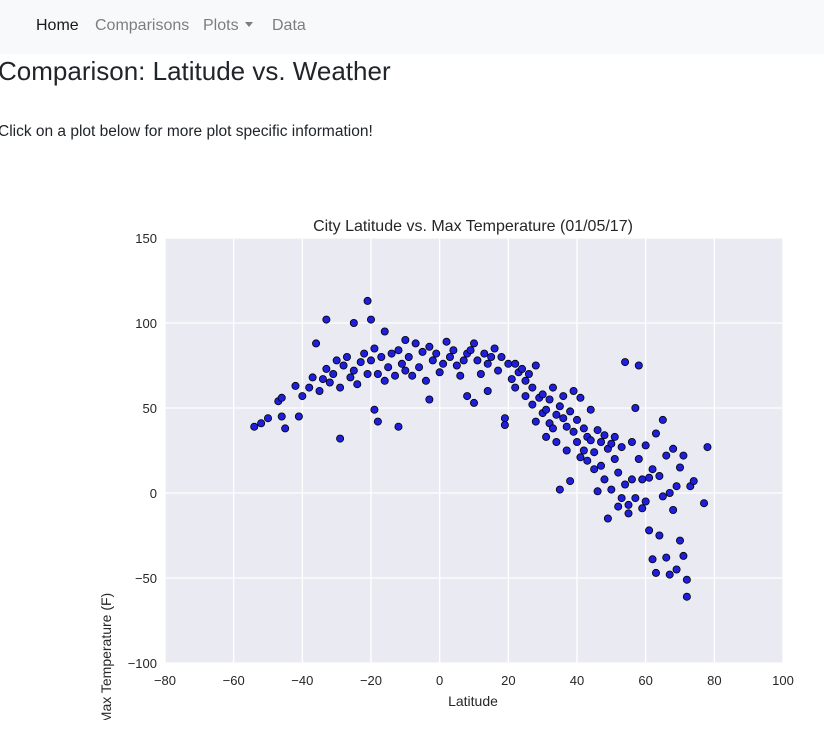 The width and height of the screenshot is (824, 730). I want to click on x-tick-label: 80, so click(714, 680).